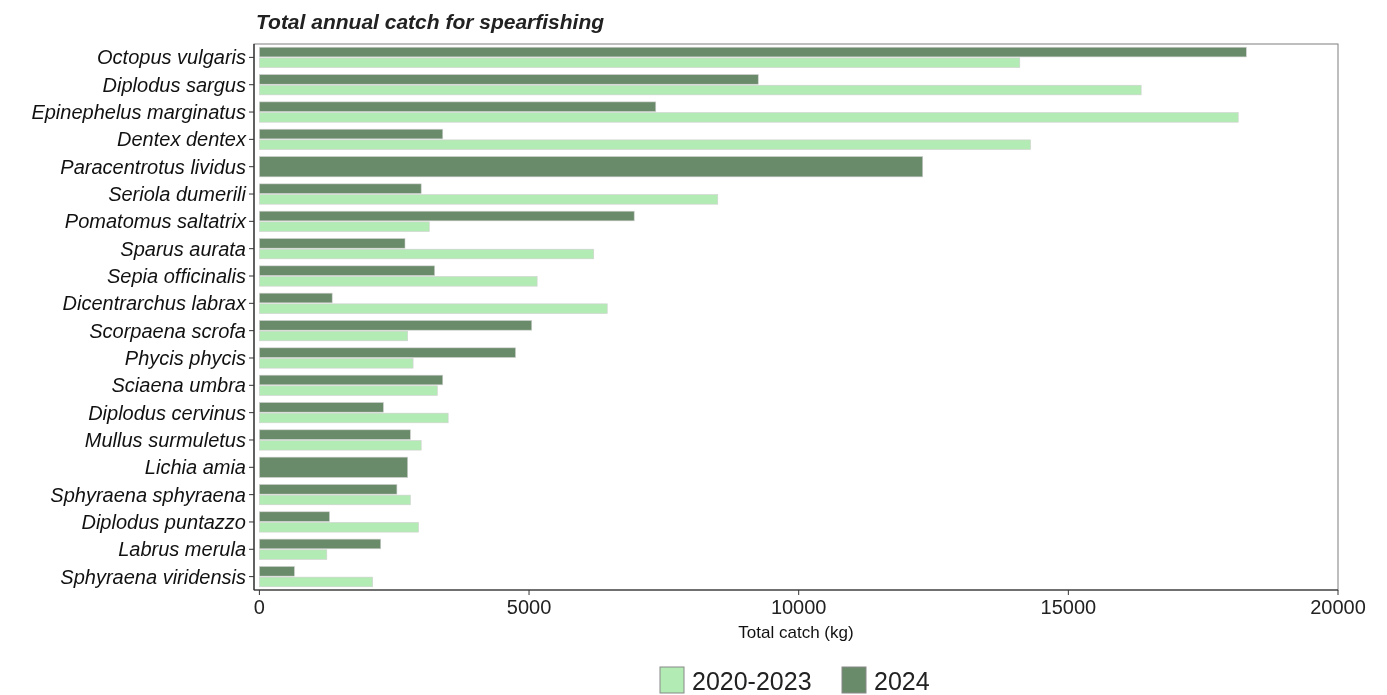 This screenshot has width=1387, height=695. I want to click on y-tick-label: Mullus surmuletus, so click(165, 439).